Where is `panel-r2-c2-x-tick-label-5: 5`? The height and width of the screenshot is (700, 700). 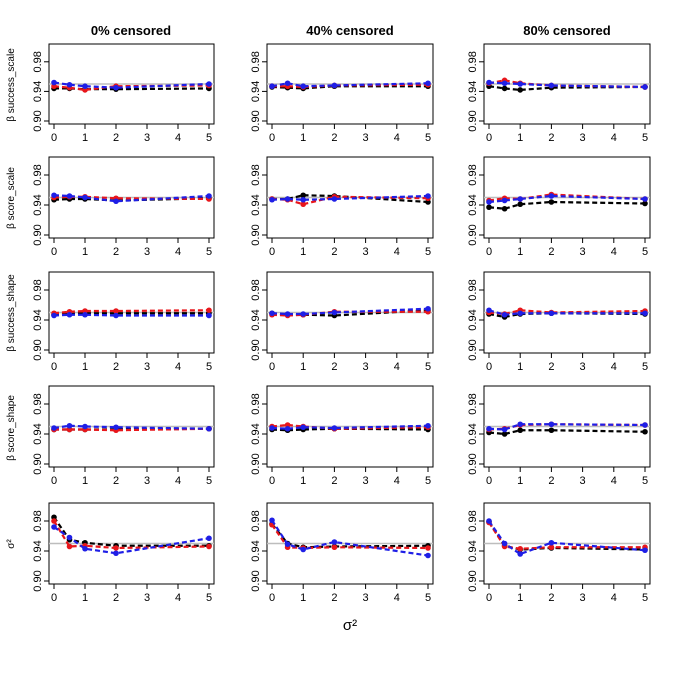
panel-r2-c2-x-tick-label-5: 5 is located at coordinates (645, 367).